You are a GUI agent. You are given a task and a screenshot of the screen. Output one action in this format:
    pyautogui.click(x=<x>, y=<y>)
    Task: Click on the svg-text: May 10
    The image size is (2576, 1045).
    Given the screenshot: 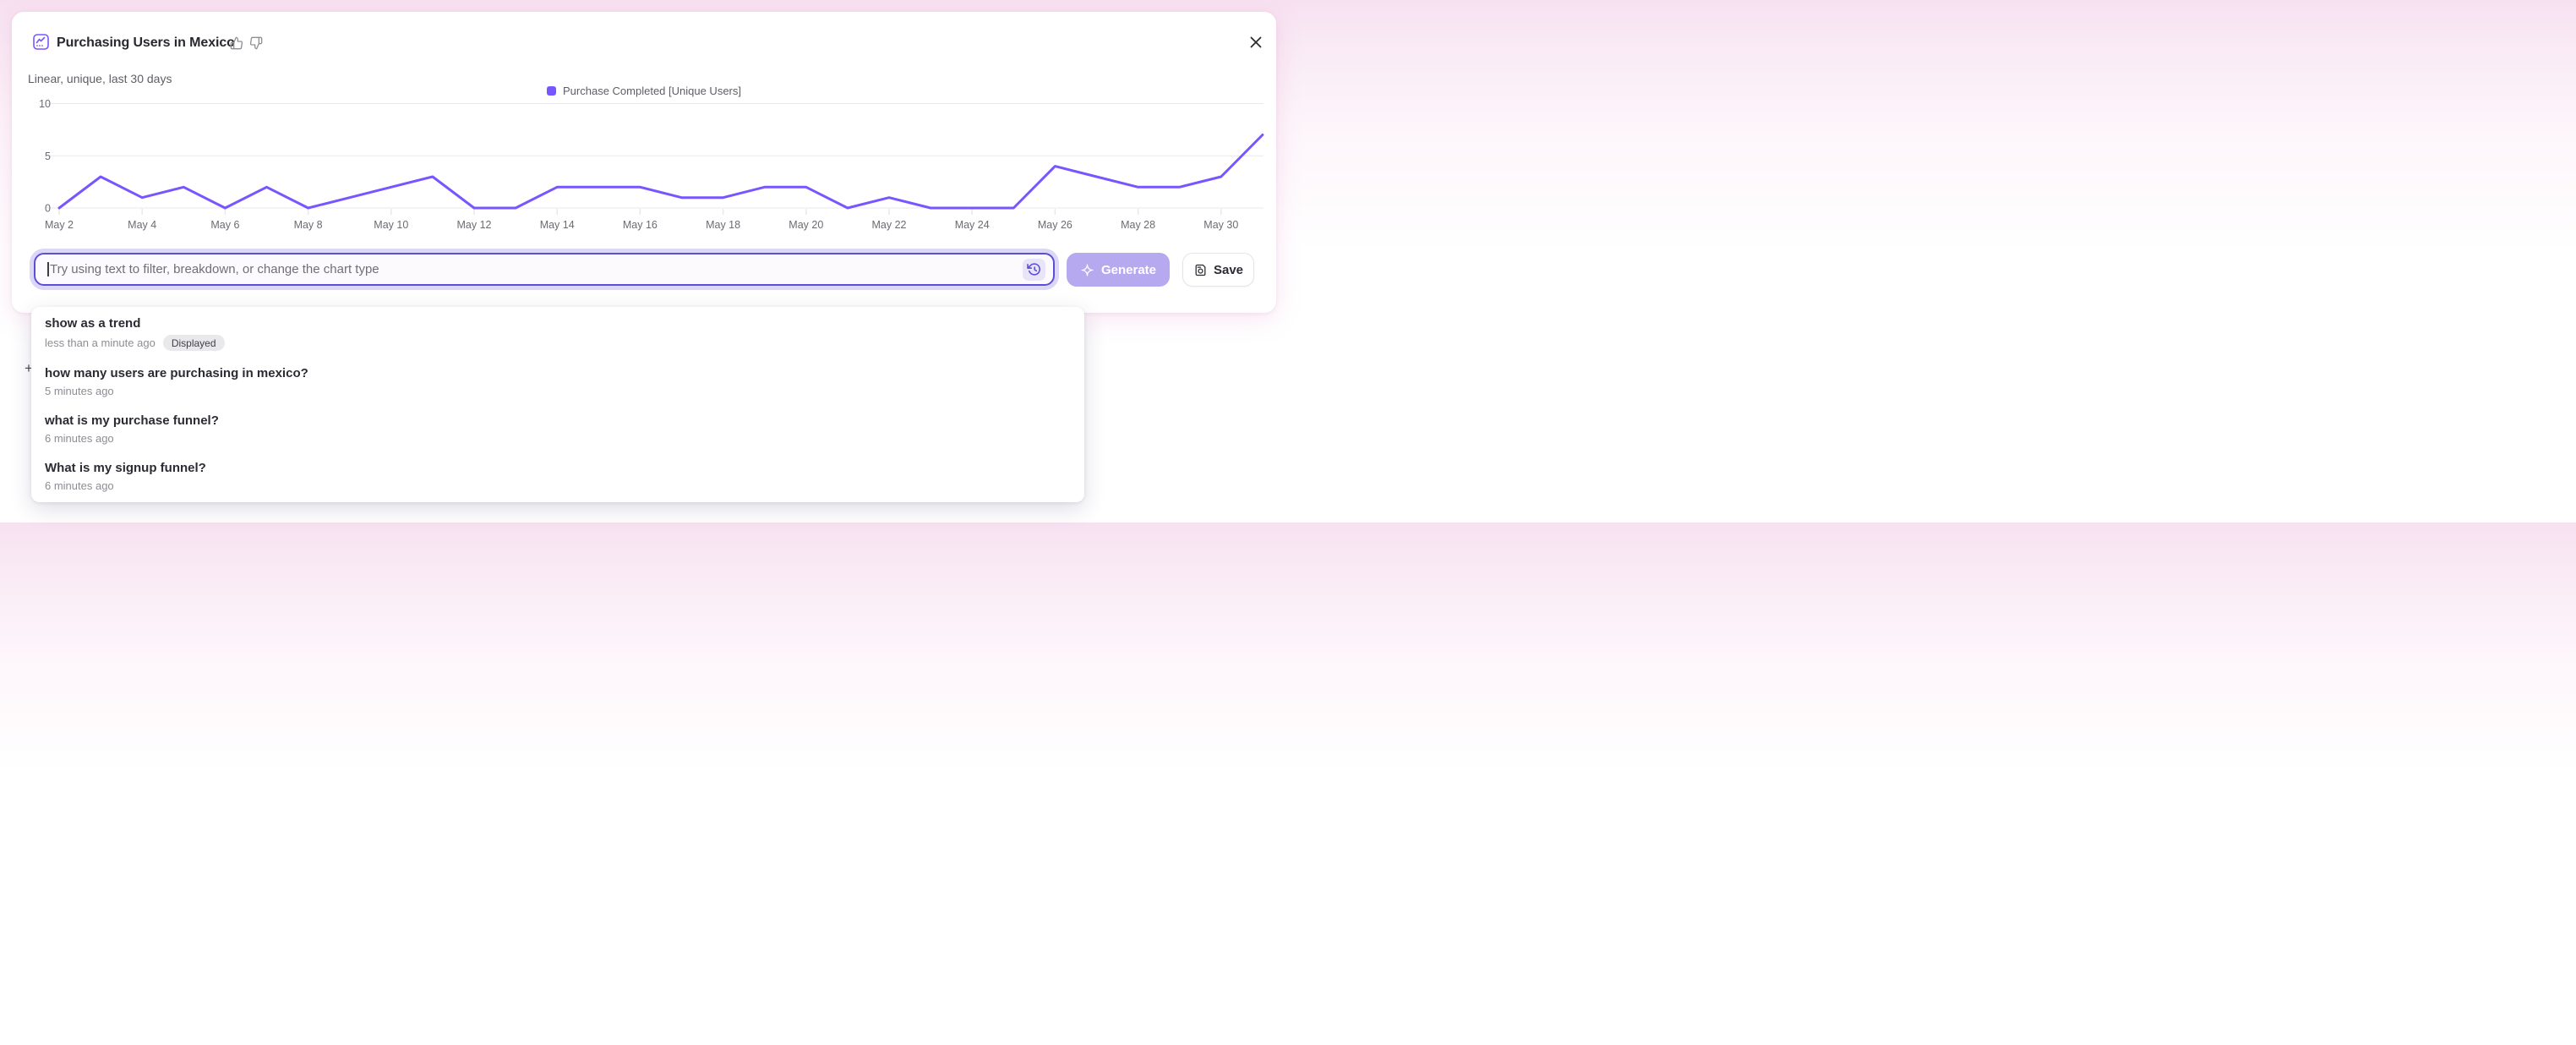 What is the action you would take?
    pyautogui.click(x=391, y=225)
    